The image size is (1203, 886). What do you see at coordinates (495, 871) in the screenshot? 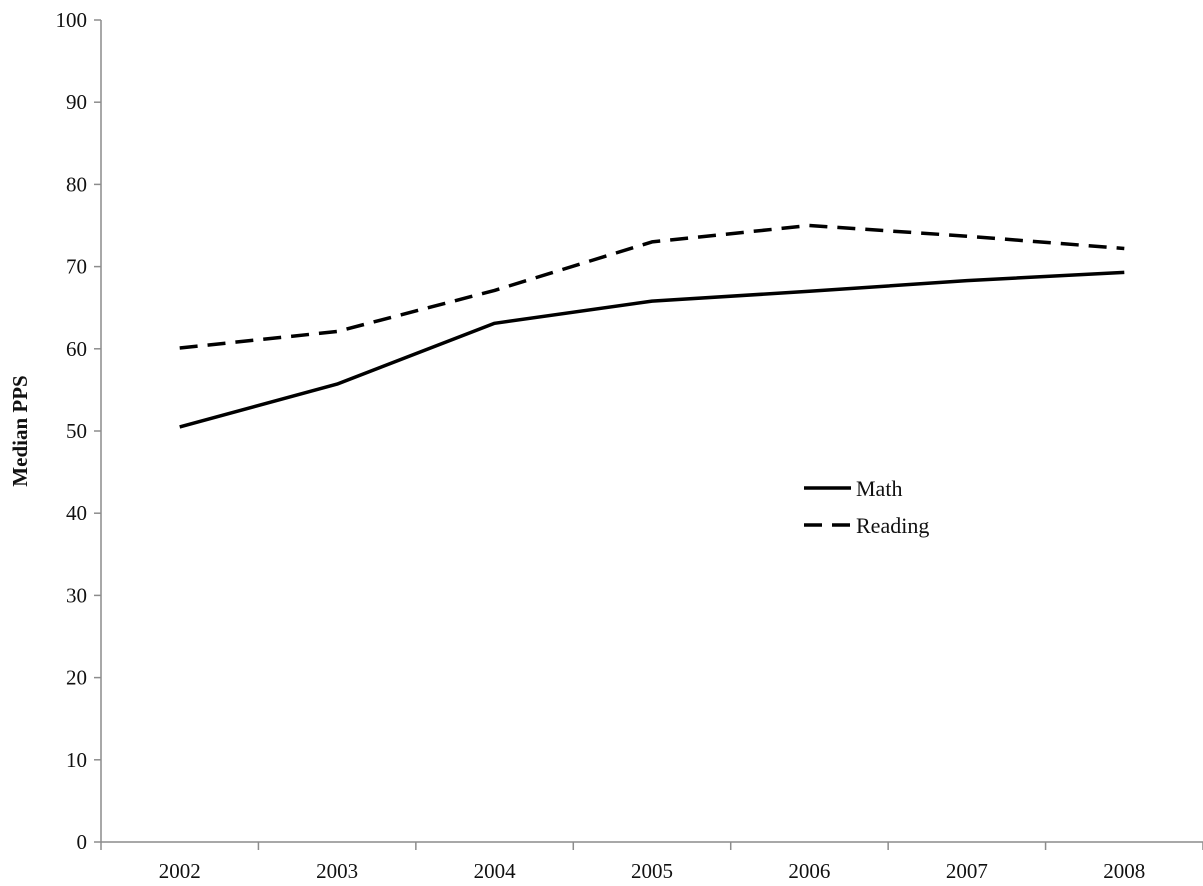
I see `x-tick-label: 2004` at bounding box center [495, 871].